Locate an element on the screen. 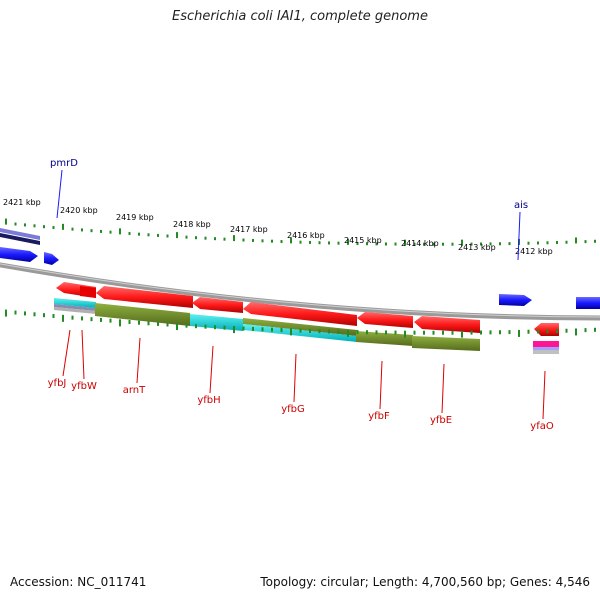  genome-backbone-highlight is located at coordinates (300, 290).